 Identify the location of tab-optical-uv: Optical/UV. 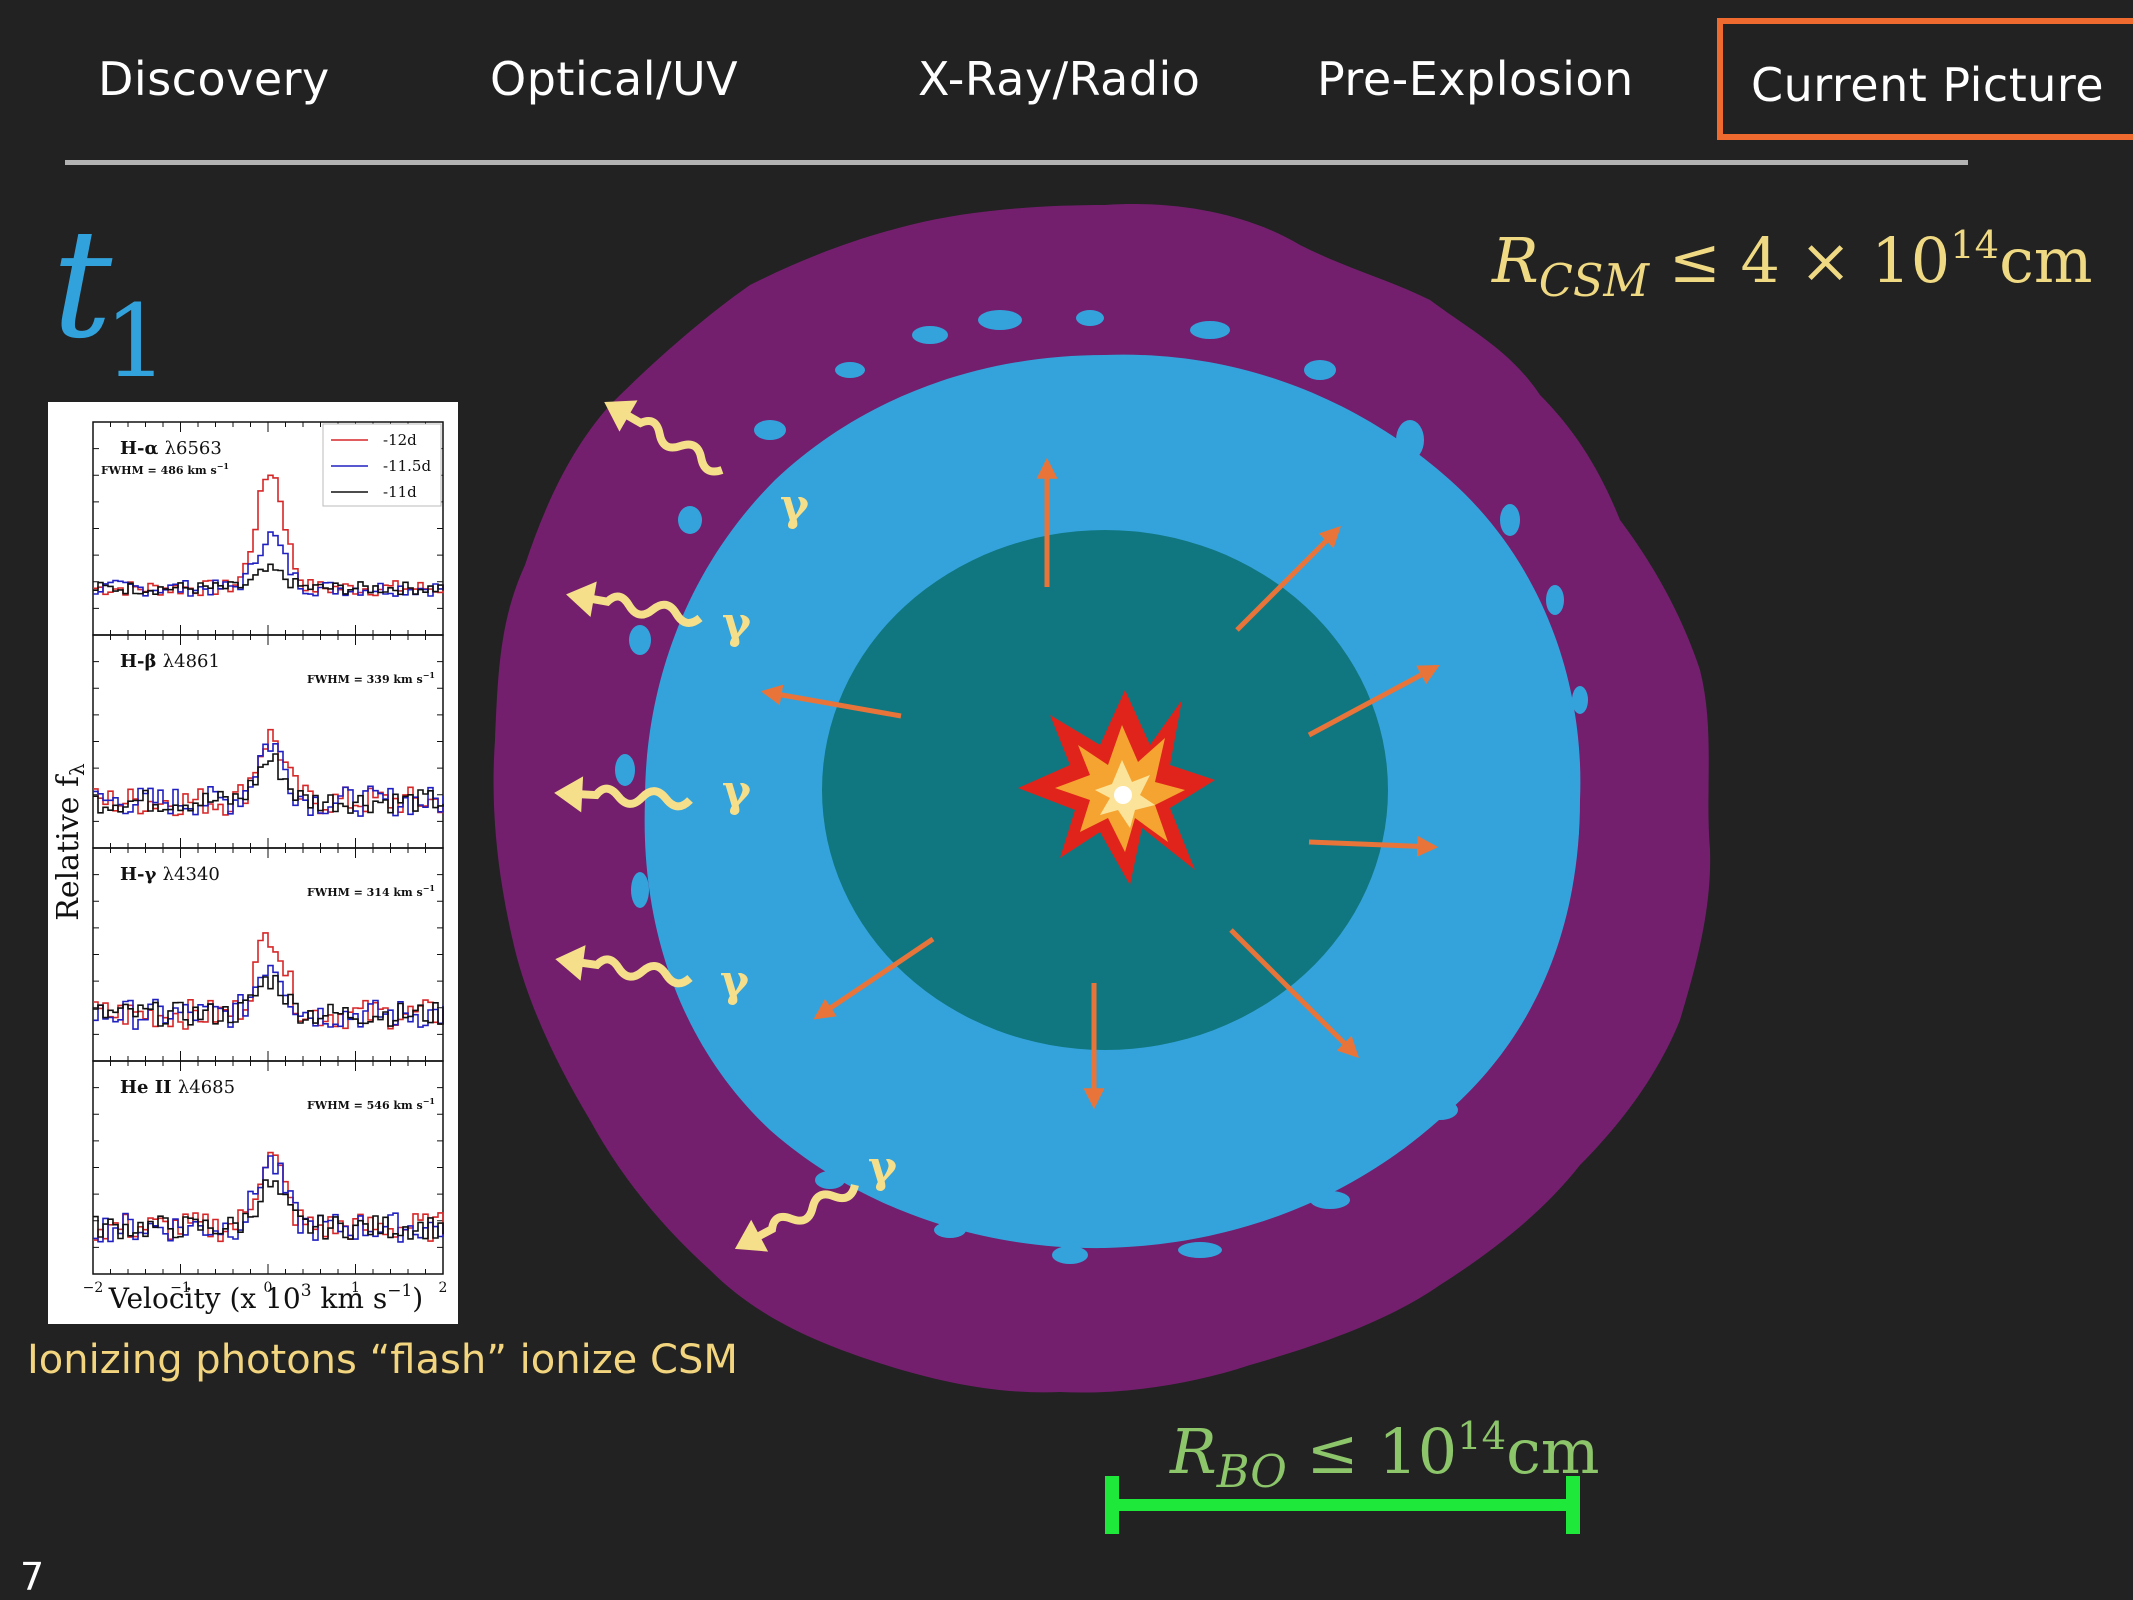
(614, 79).